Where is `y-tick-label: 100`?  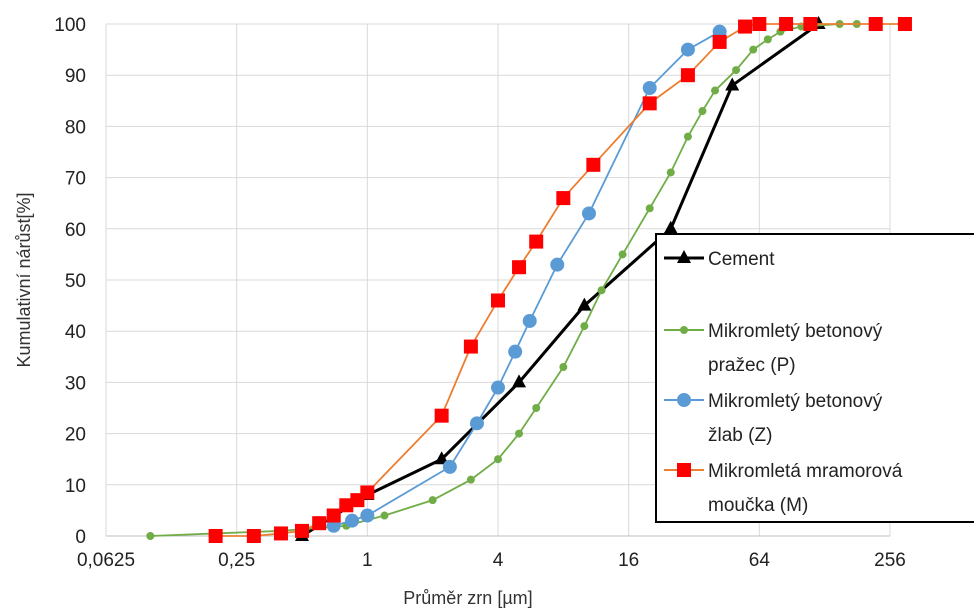
y-tick-label: 100 is located at coordinates (70, 25).